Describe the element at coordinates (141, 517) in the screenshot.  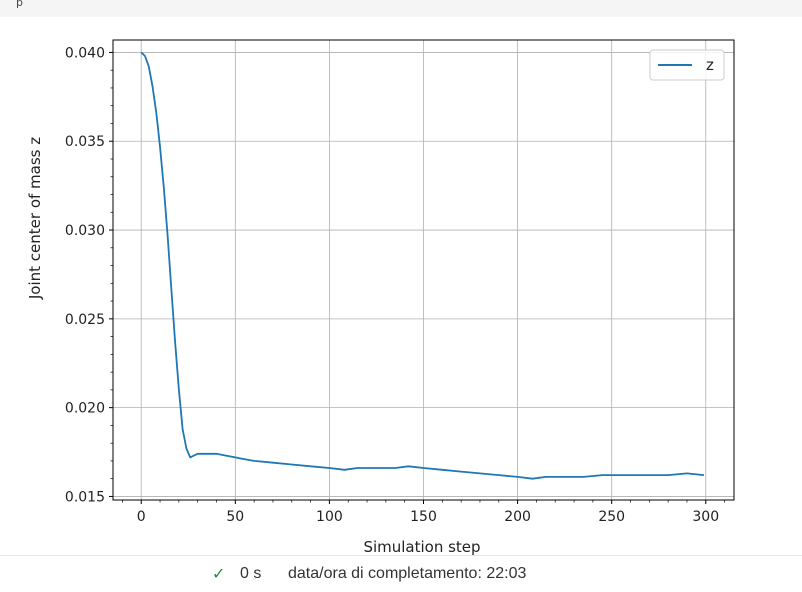
I see `x-tick-label: 0` at that location.